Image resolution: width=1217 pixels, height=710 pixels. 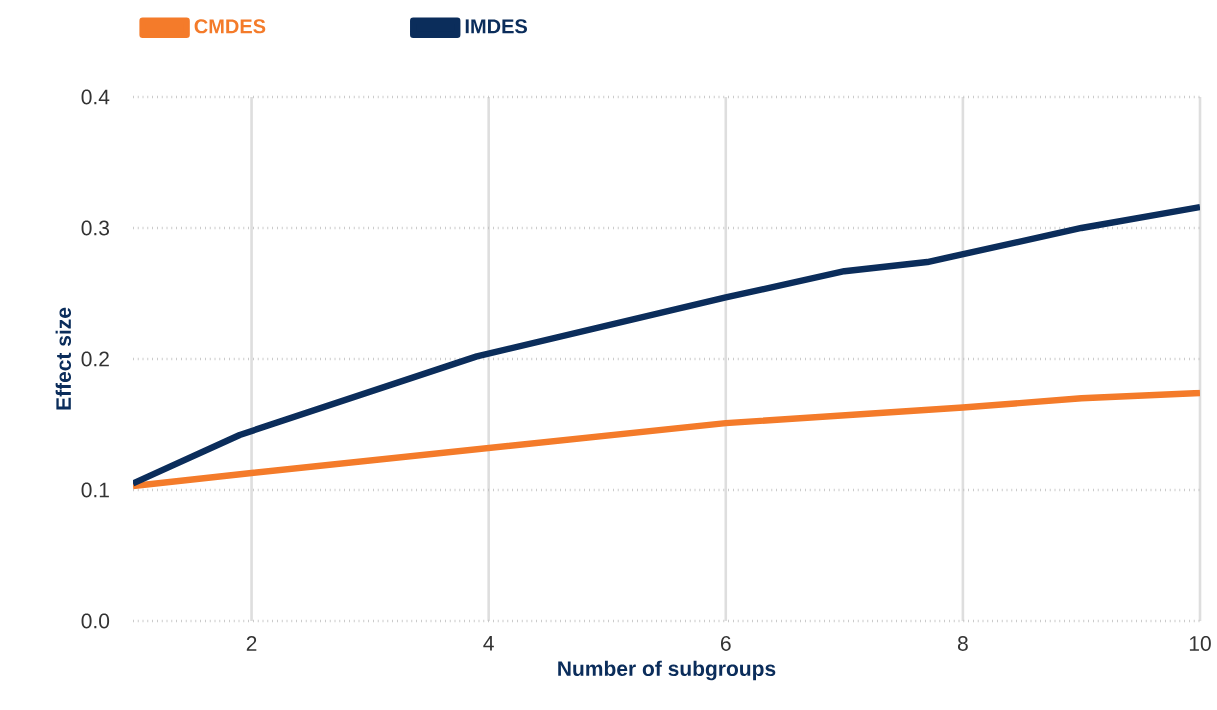 I want to click on x-tick-label: 10, so click(x=1200, y=643).